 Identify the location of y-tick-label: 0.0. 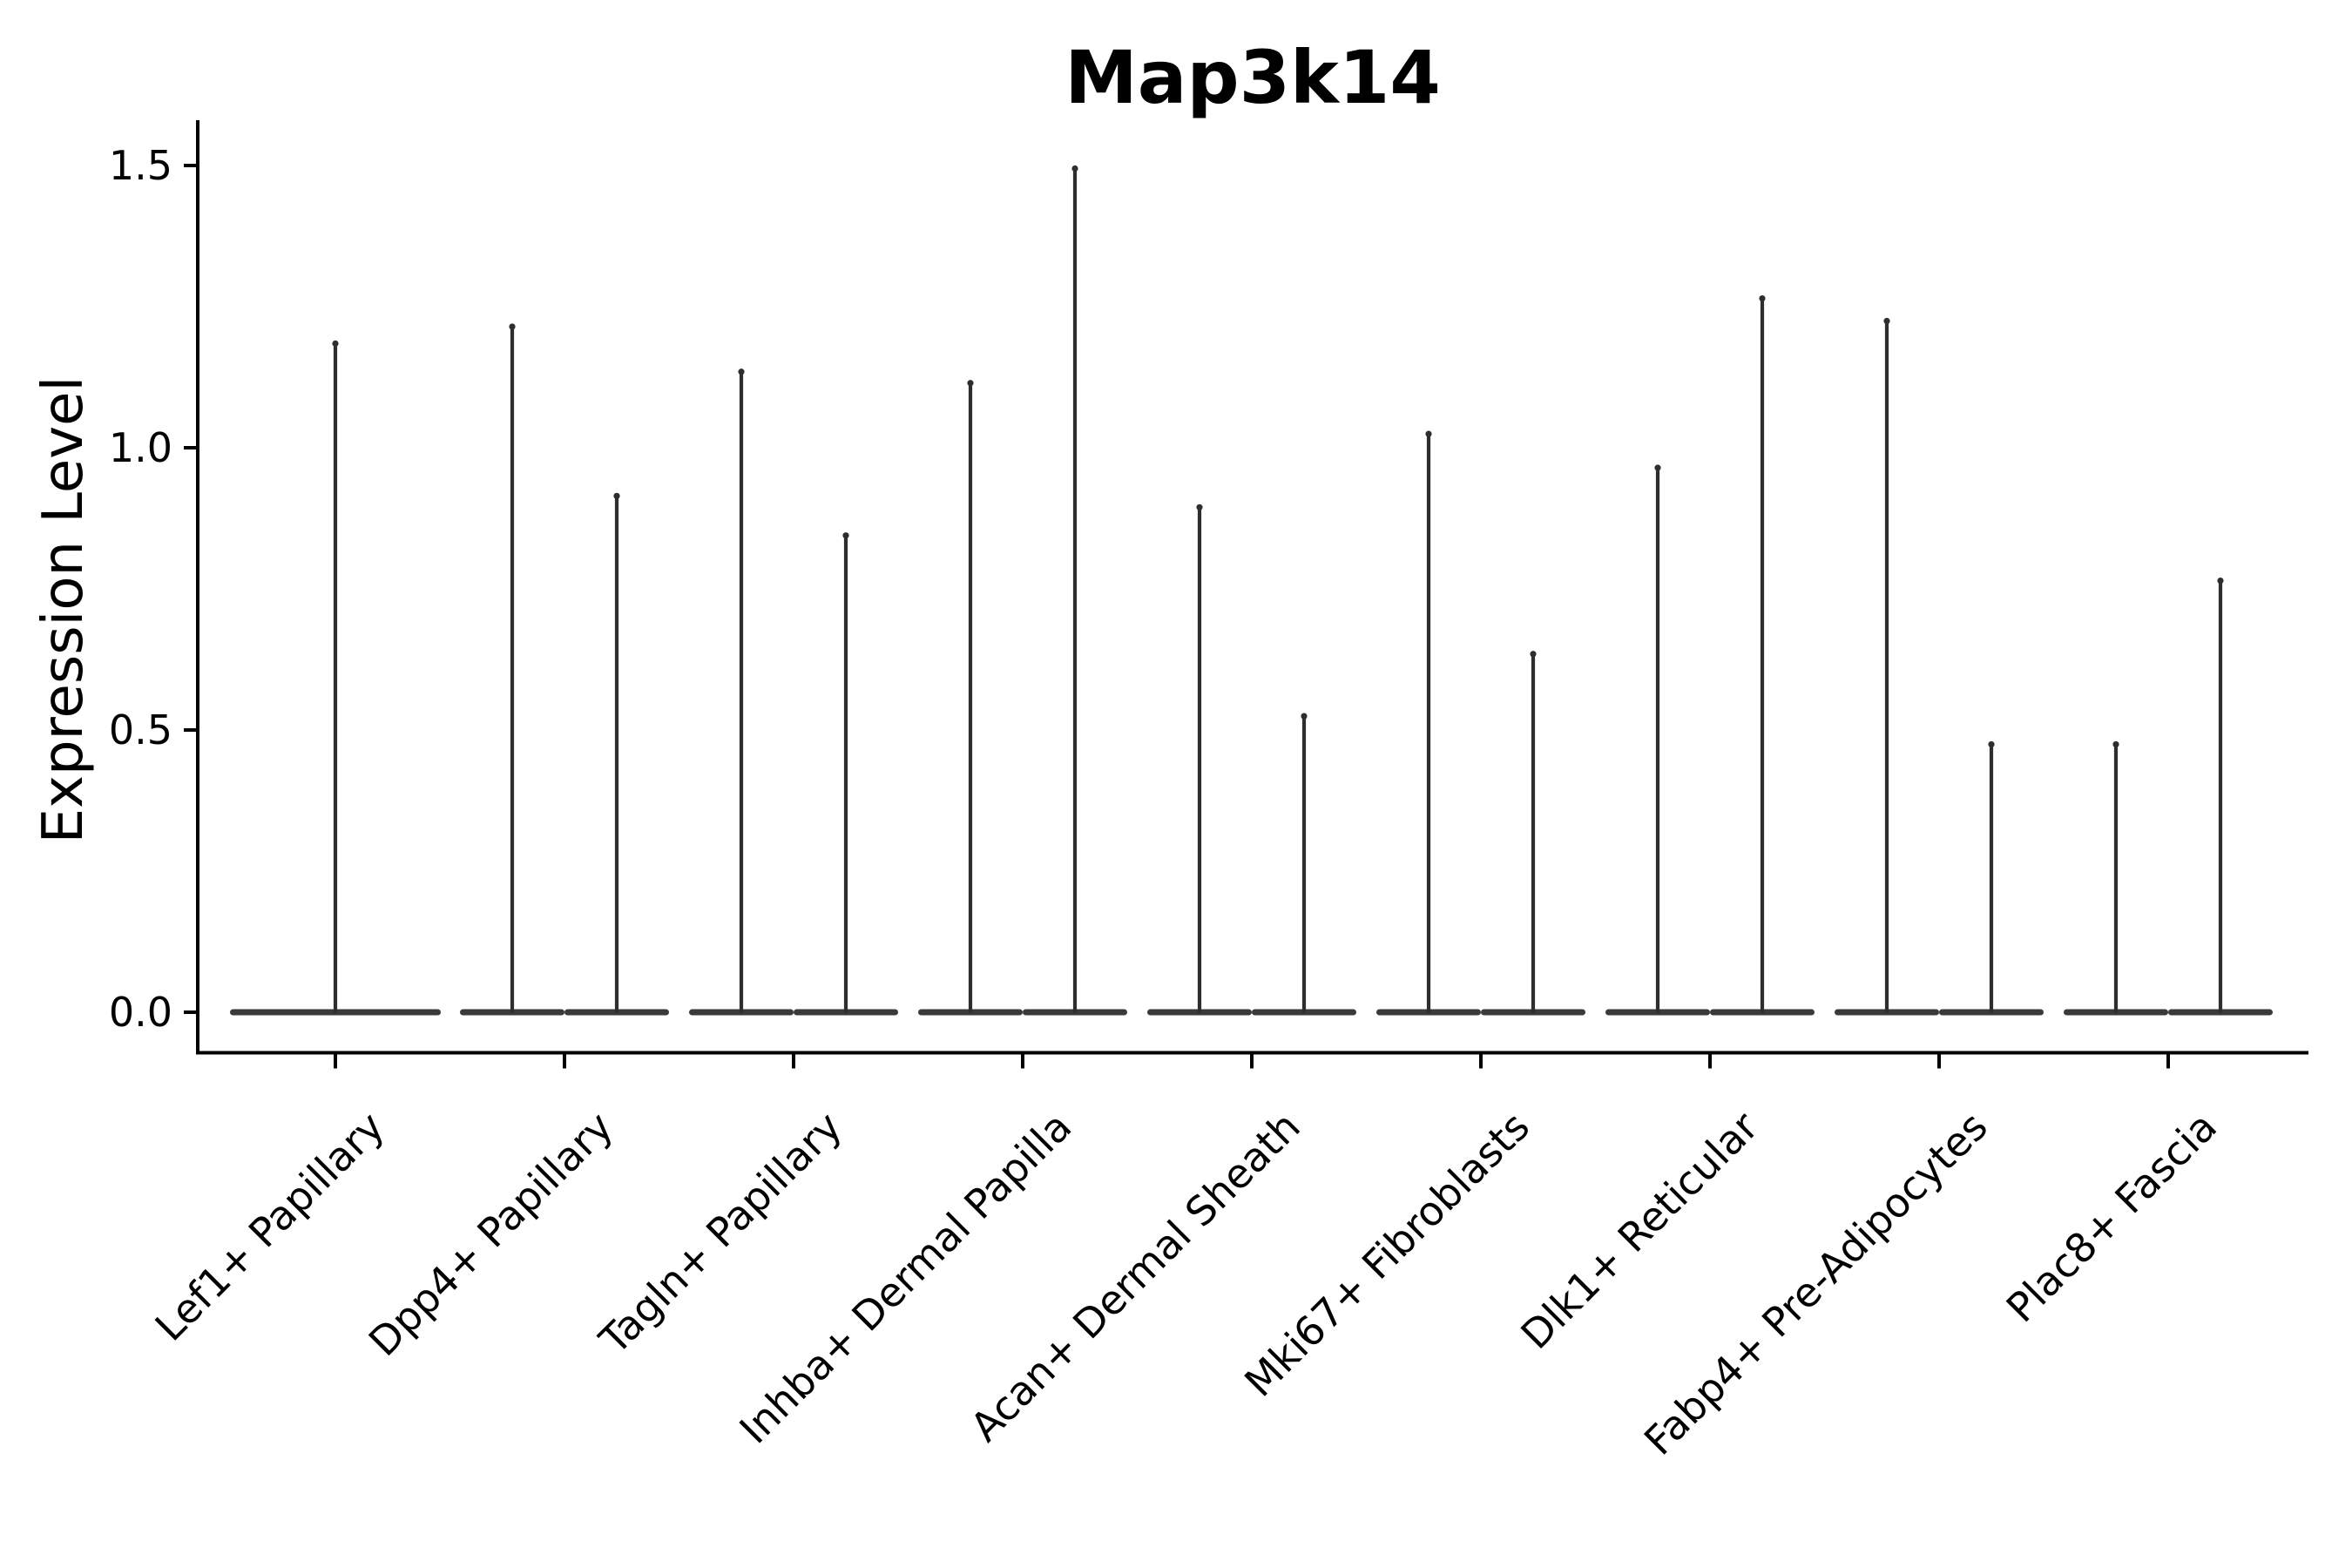
(140, 1013).